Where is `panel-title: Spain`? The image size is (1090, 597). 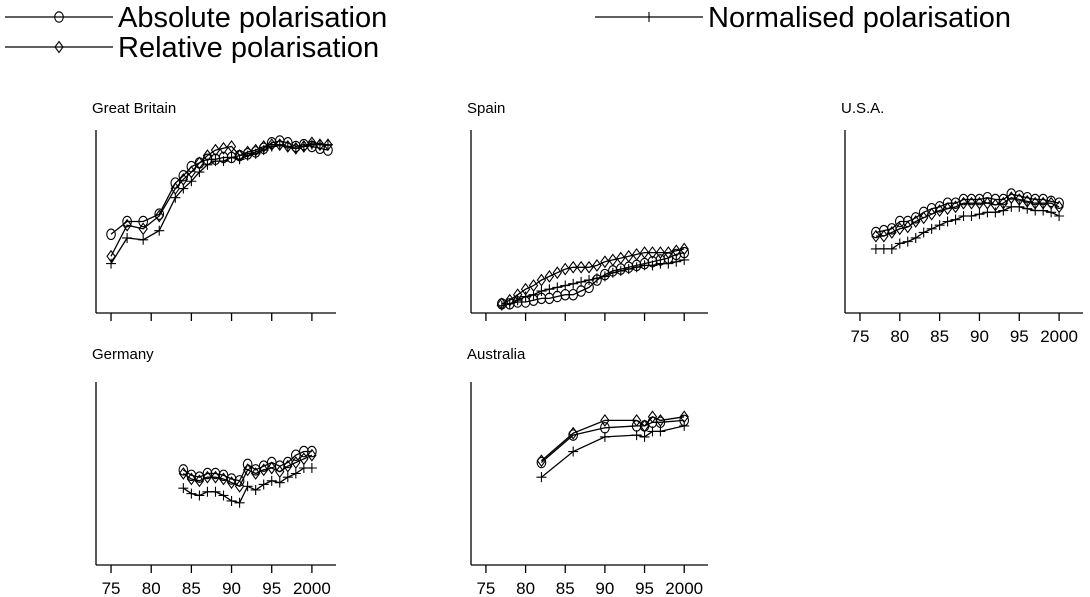
panel-title: Spain is located at coordinates (486, 108).